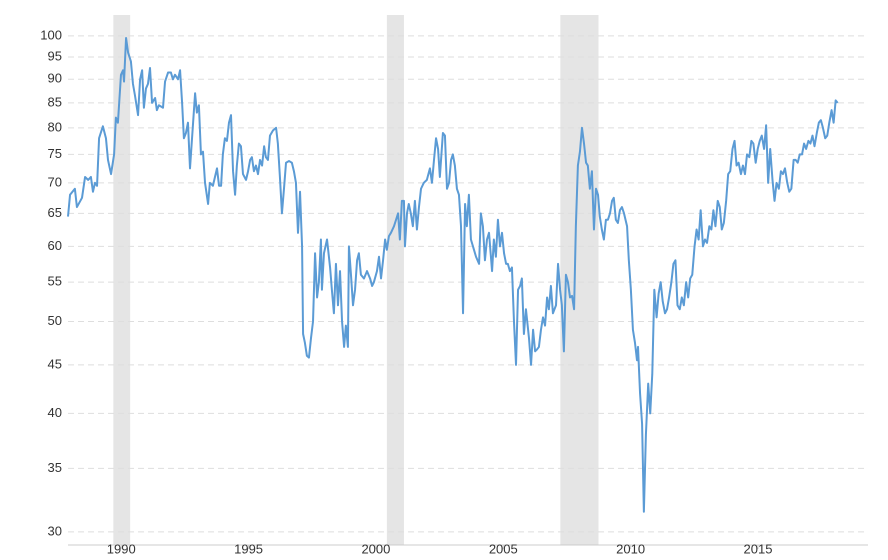 This screenshot has height=560, width=888. What do you see at coordinates (55, 101) in the screenshot?
I see `y-tick-label: 85` at bounding box center [55, 101].